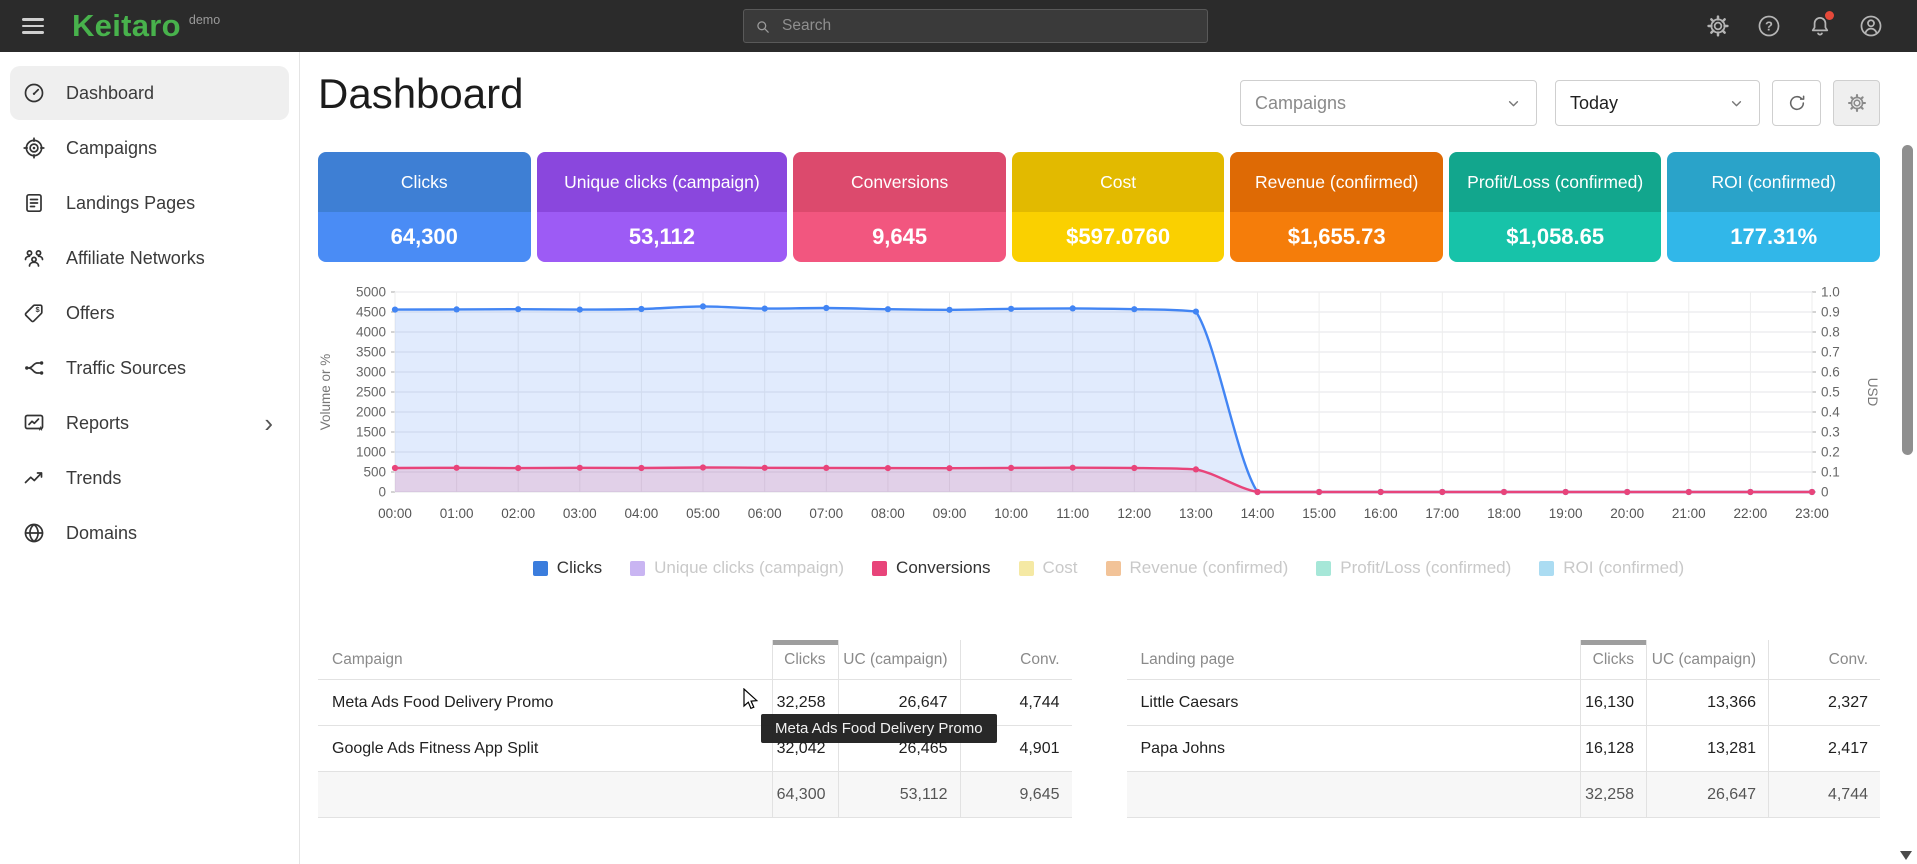  I want to click on sidebar-item-label: Traffic Sources, so click(126, 367).